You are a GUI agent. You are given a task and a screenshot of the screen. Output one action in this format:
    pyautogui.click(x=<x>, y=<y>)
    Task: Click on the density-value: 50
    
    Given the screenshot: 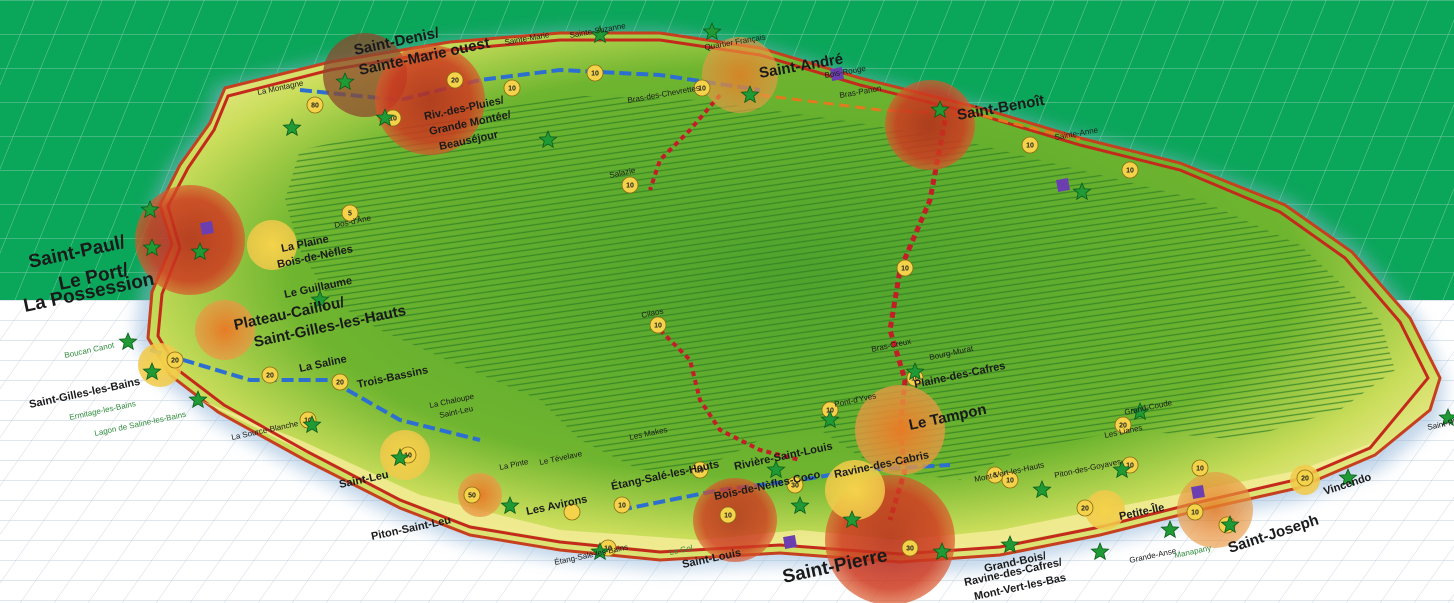 What is the action you would take?
    pyautogui.click(x=472, y=496)
    